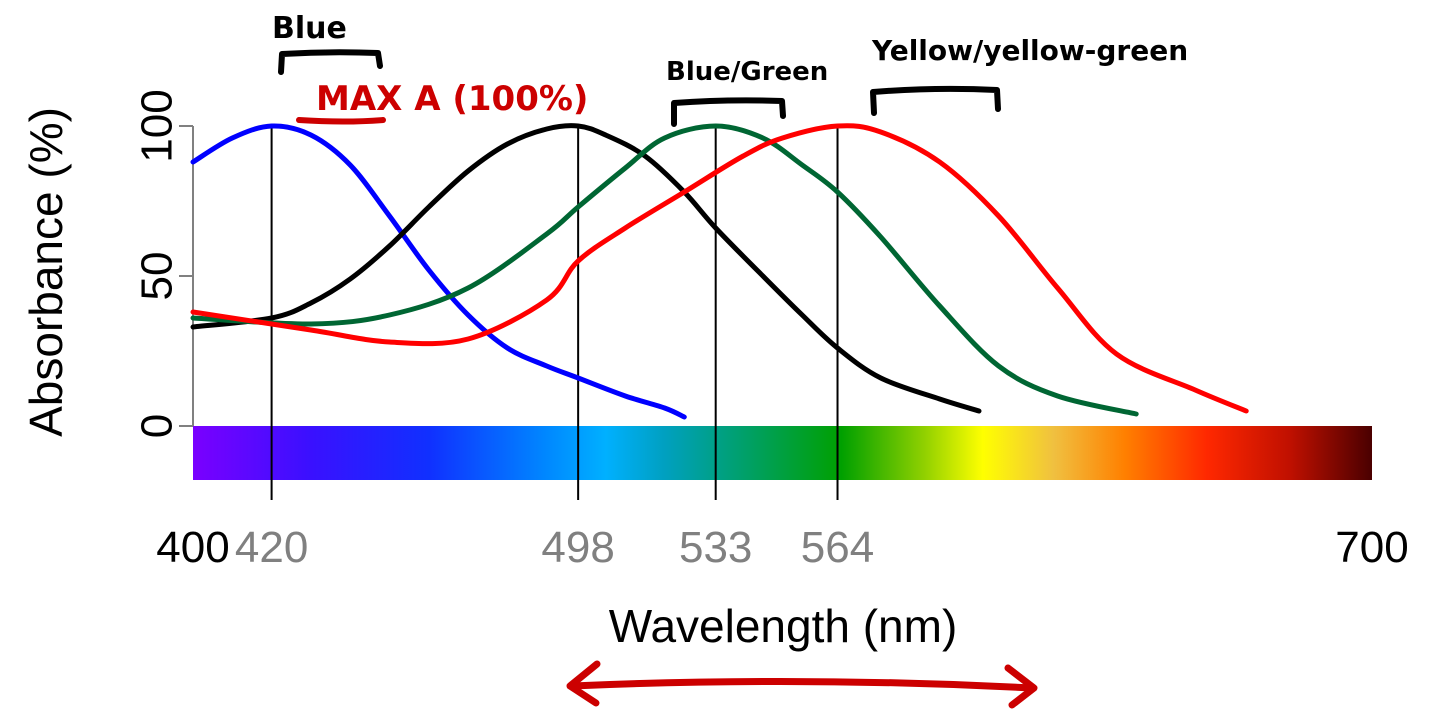 The height and width of the screenshot is (723, 1441). Describe the element at coordinates (577, 547) in the screenshot. I see `x-tick-label: 498` at that location.